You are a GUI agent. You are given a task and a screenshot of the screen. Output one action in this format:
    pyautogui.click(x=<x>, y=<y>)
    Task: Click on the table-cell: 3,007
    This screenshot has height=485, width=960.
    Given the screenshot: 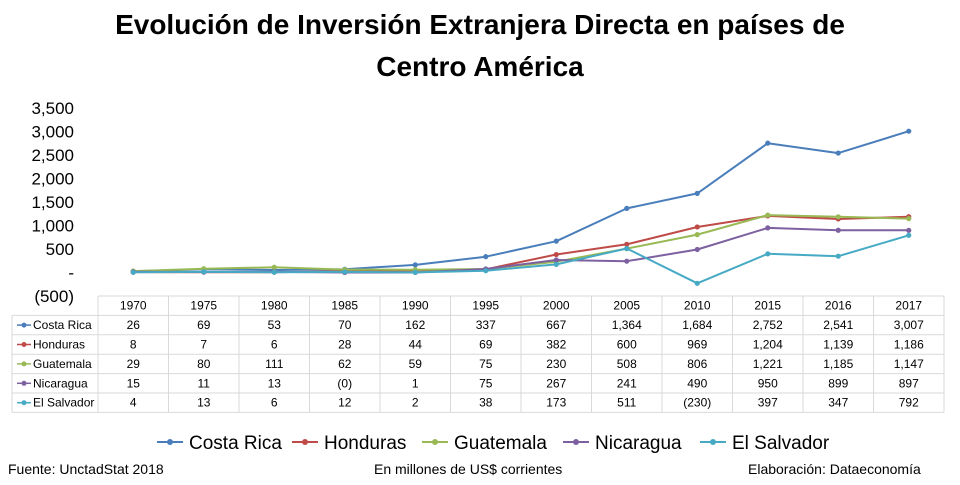 What is the action you would take?
    pyautogui.click(x=909, y=325)
    